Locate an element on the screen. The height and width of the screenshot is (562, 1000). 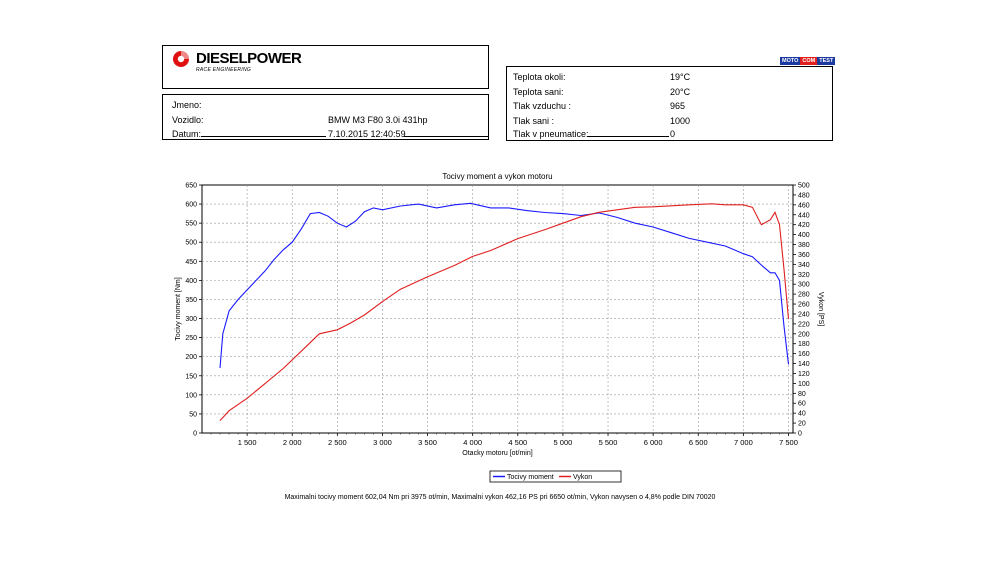
value-teplota-okoli: 19°C is located at coordinates (680, 77).